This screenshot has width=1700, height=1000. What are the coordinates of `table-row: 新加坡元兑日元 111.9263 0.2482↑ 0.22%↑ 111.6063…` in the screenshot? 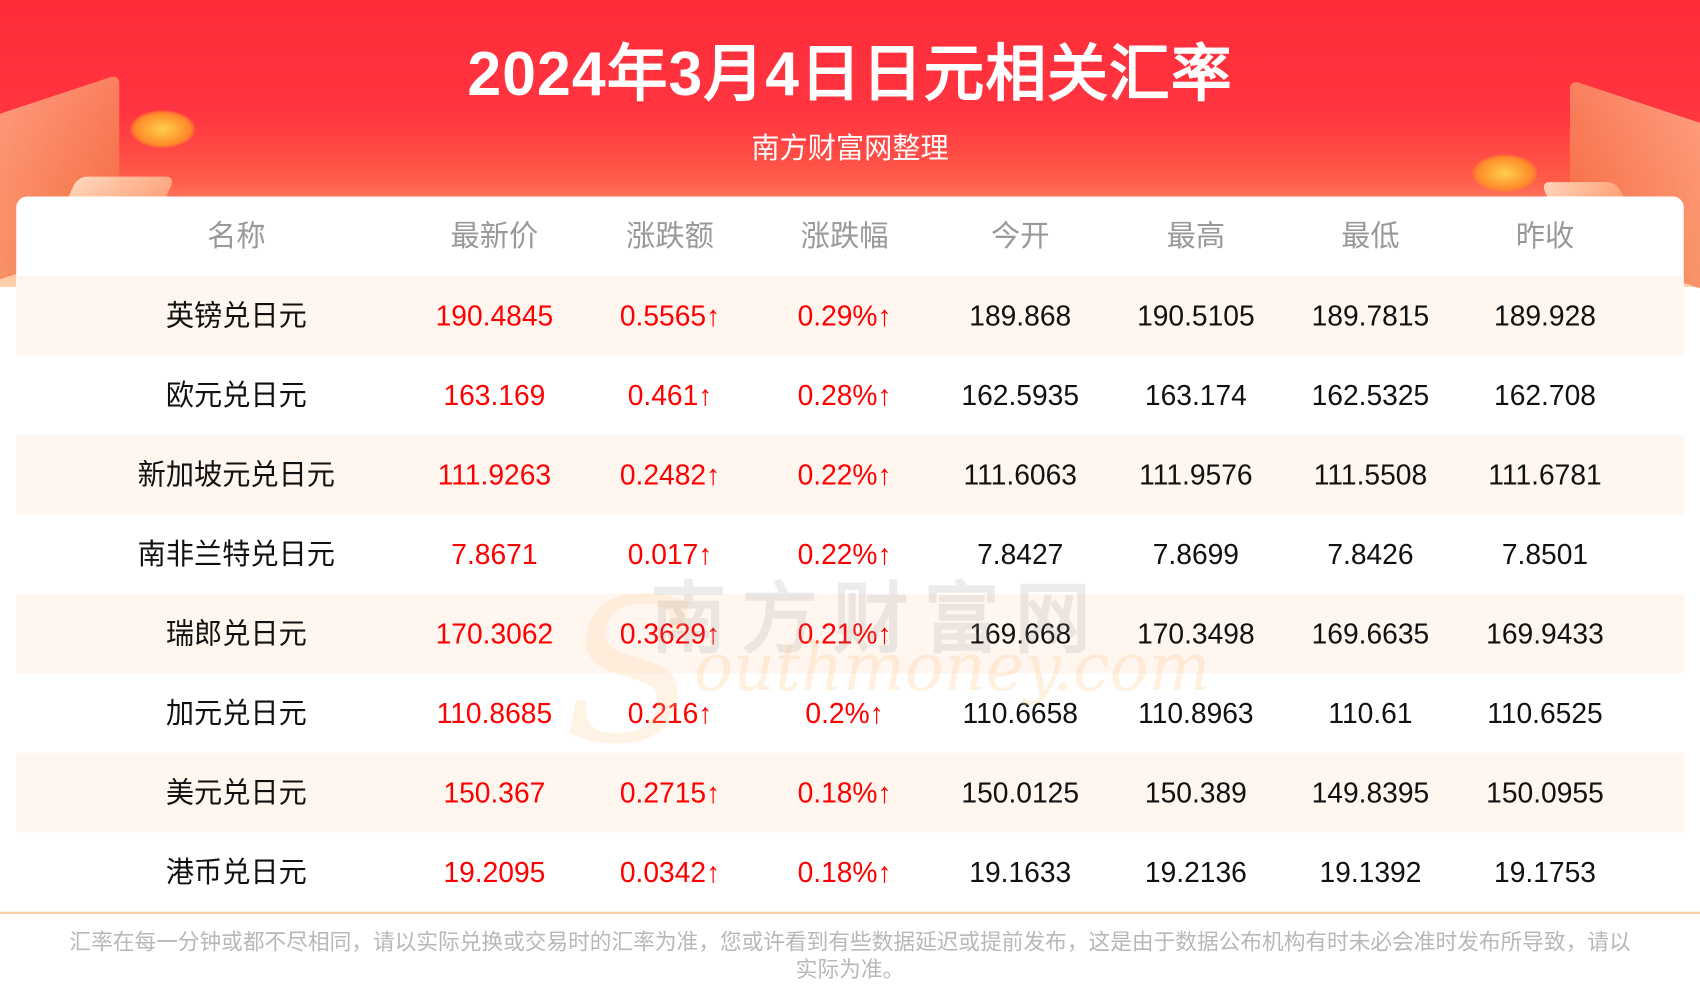 It's located at (850, 474).